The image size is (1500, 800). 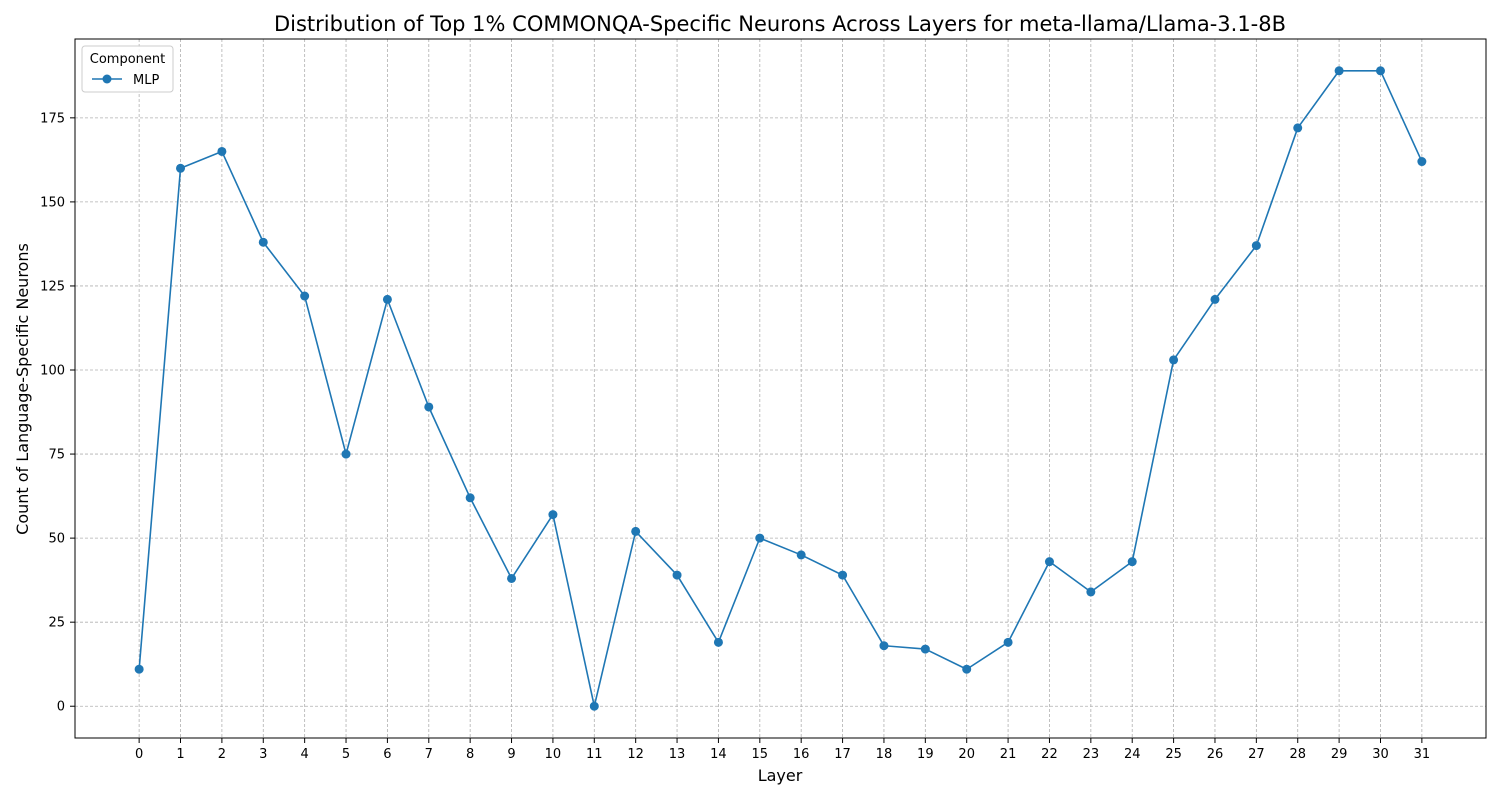 What do you see at coordinates (346, 754) in the screenshot?
I see `x-tick-label: 5` at bounding box center [346, 754].